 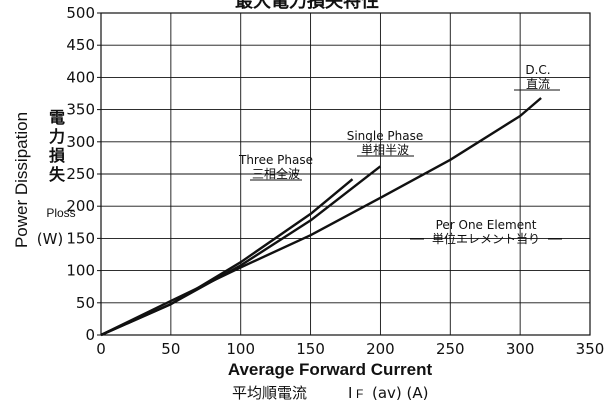 I want to click on y-axis-jp-char-1: 電, so click(x=57, y=117).